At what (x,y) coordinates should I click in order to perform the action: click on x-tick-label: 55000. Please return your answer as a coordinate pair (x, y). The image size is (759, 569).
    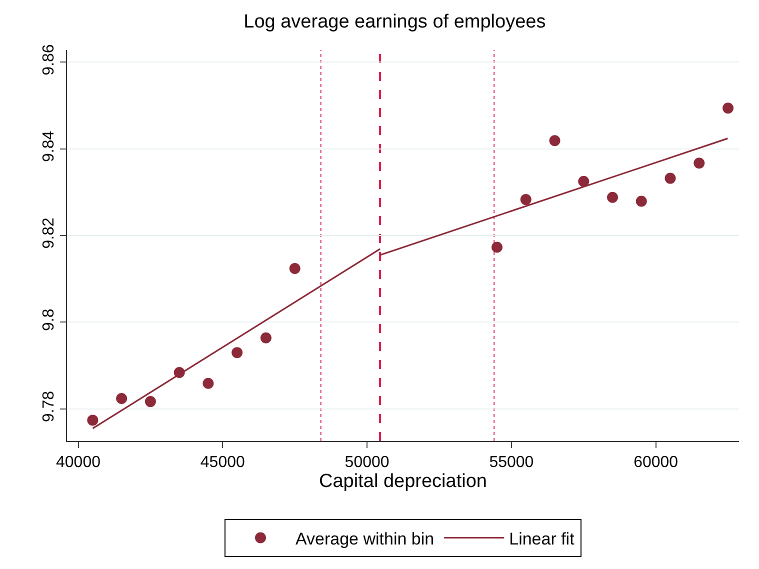
    Looking at the image, I should click on (511, 463).